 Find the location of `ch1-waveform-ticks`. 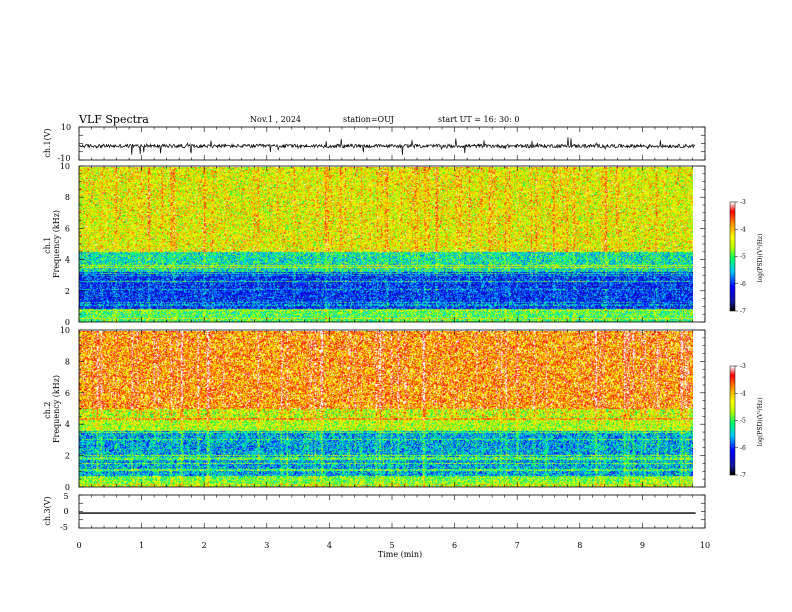

ch1-waveform-ticks is located at coordinates (392, 143).